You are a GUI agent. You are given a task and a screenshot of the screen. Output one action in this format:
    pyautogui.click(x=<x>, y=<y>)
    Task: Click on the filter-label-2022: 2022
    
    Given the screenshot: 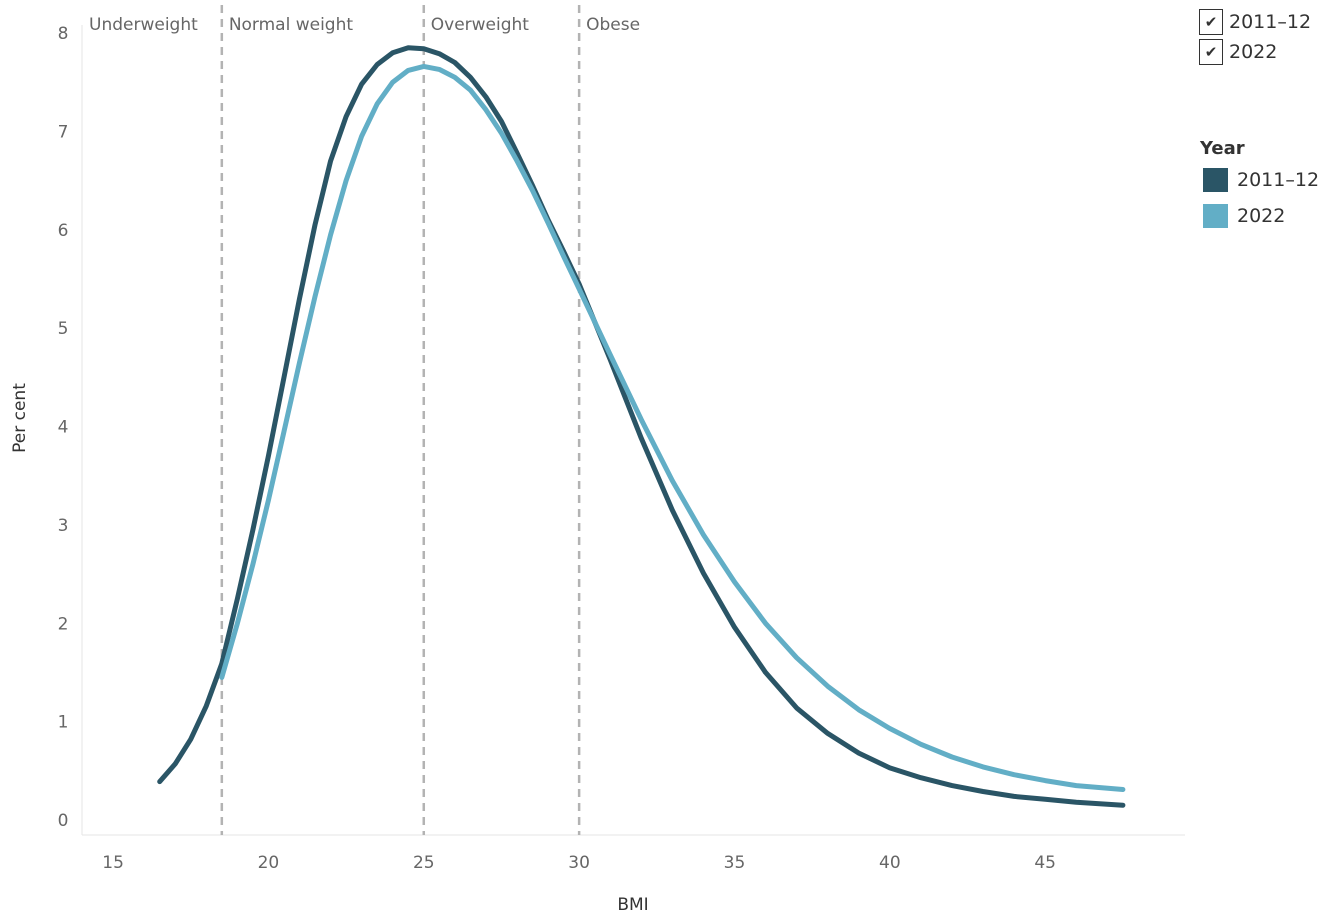 What is the action you would take?
    pyautogui.click(x=1253, y=52)
    